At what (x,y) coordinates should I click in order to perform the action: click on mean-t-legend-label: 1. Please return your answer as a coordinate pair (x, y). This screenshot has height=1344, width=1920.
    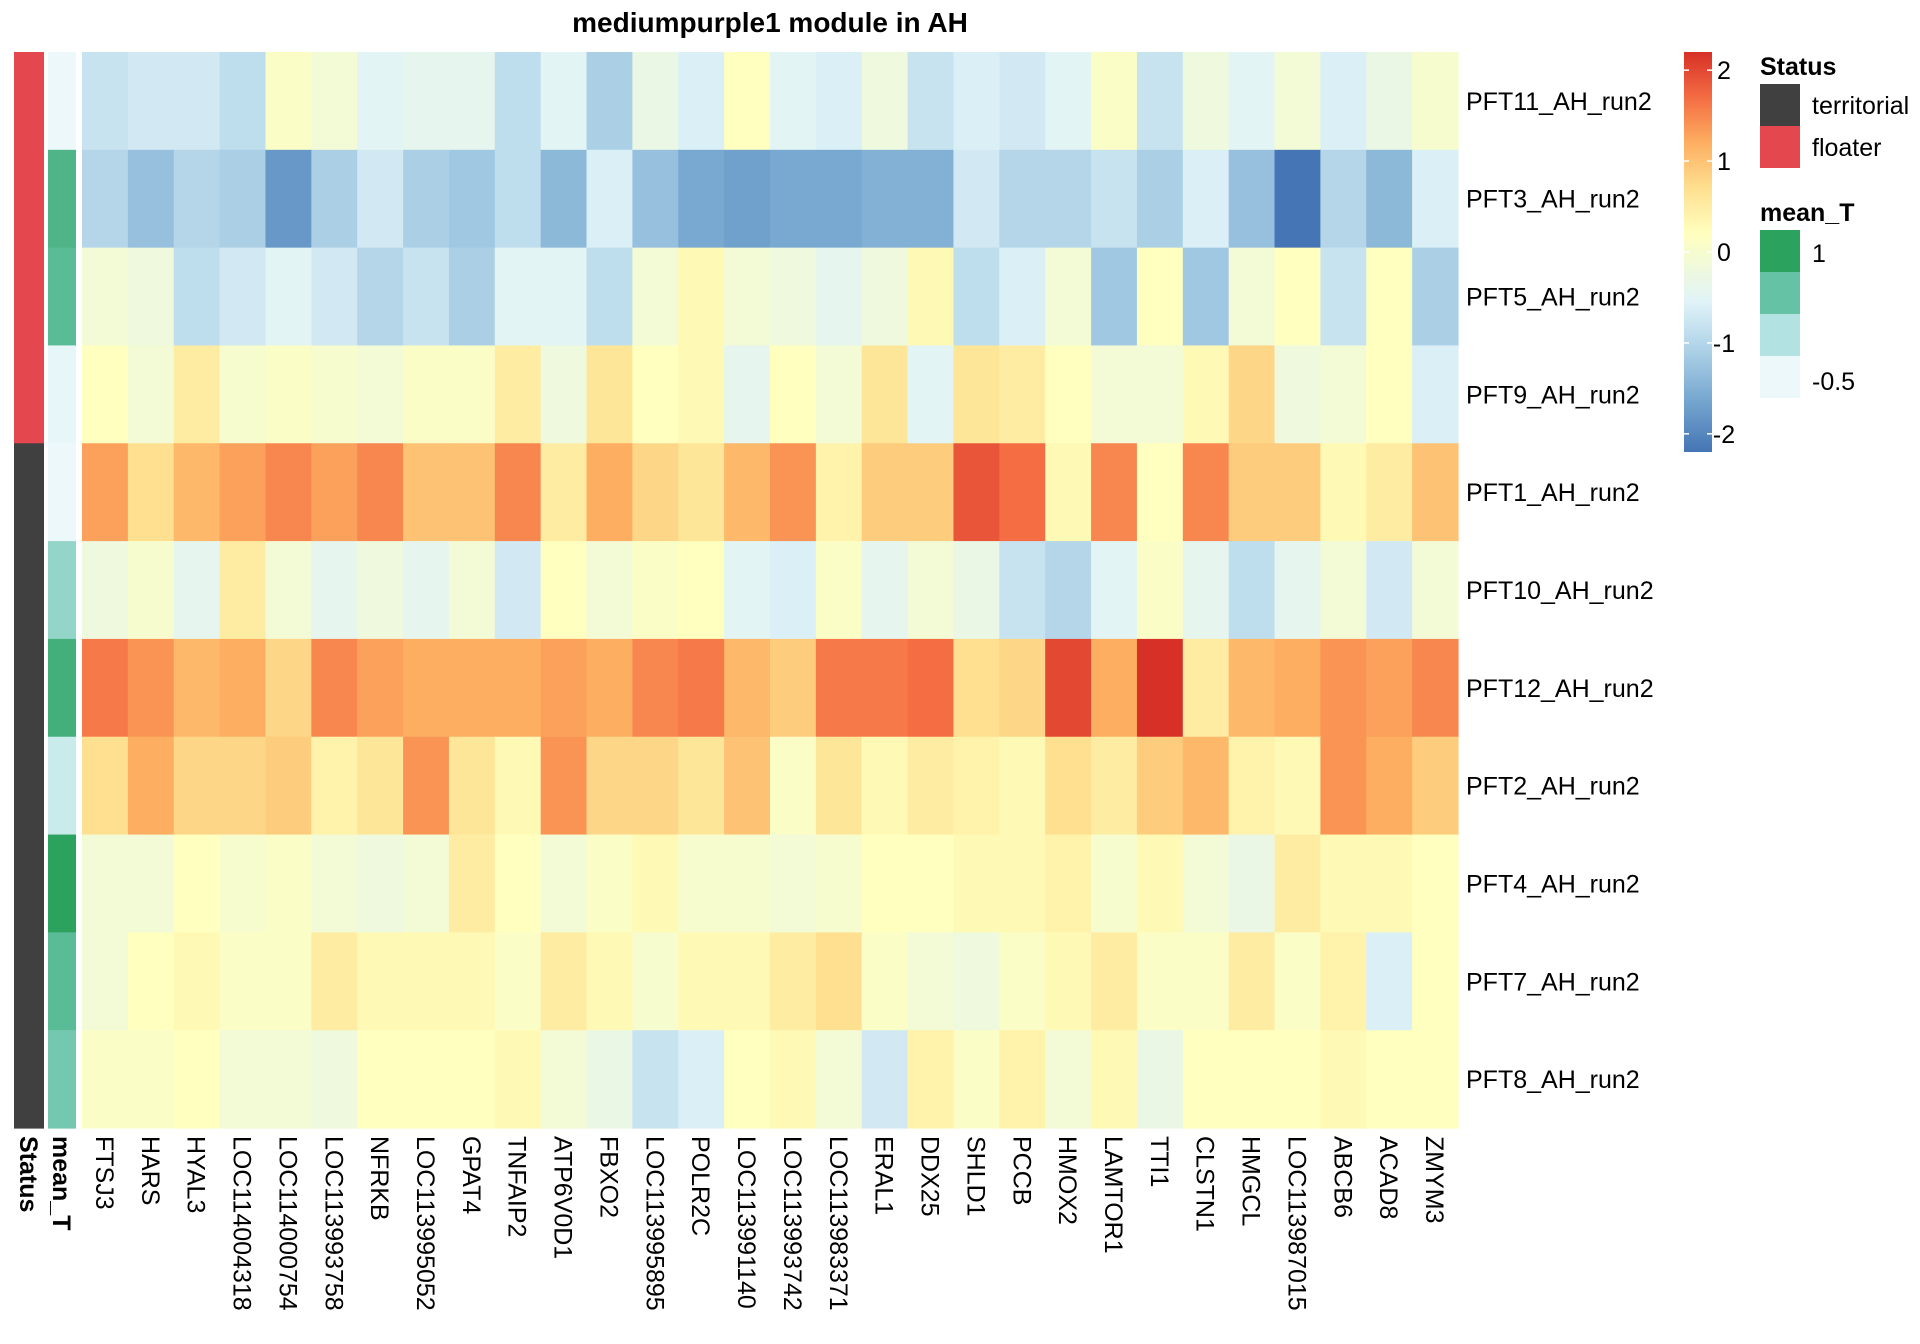
    Looking at the image, I should click on (1819, 254).